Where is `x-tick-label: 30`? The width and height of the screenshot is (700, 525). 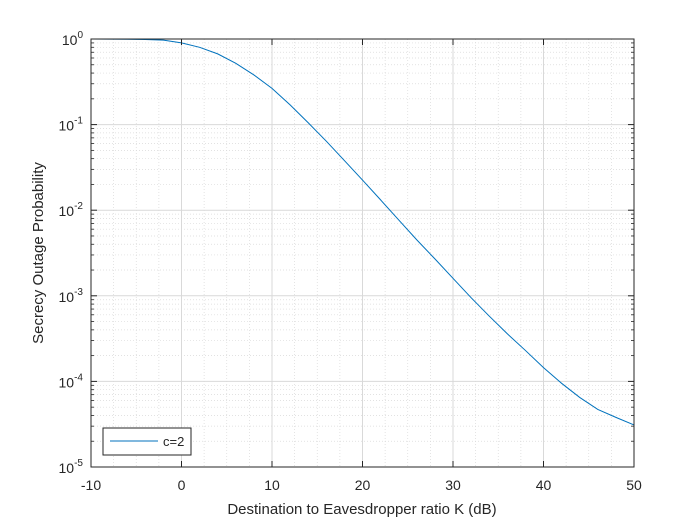 x-tick-label: 30 is located at coordinates (453, 485).